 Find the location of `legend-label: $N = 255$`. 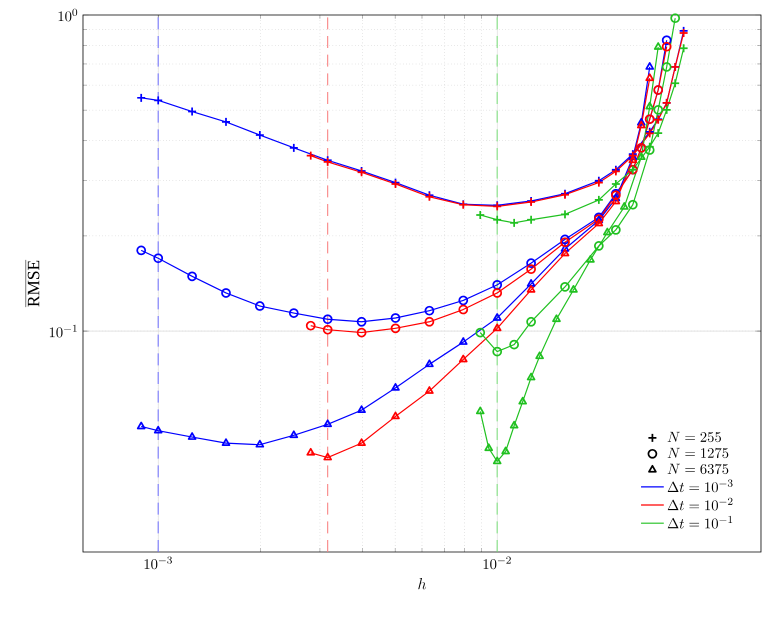

legend-label: $N = 255$ is located at coordinates (694, 437).